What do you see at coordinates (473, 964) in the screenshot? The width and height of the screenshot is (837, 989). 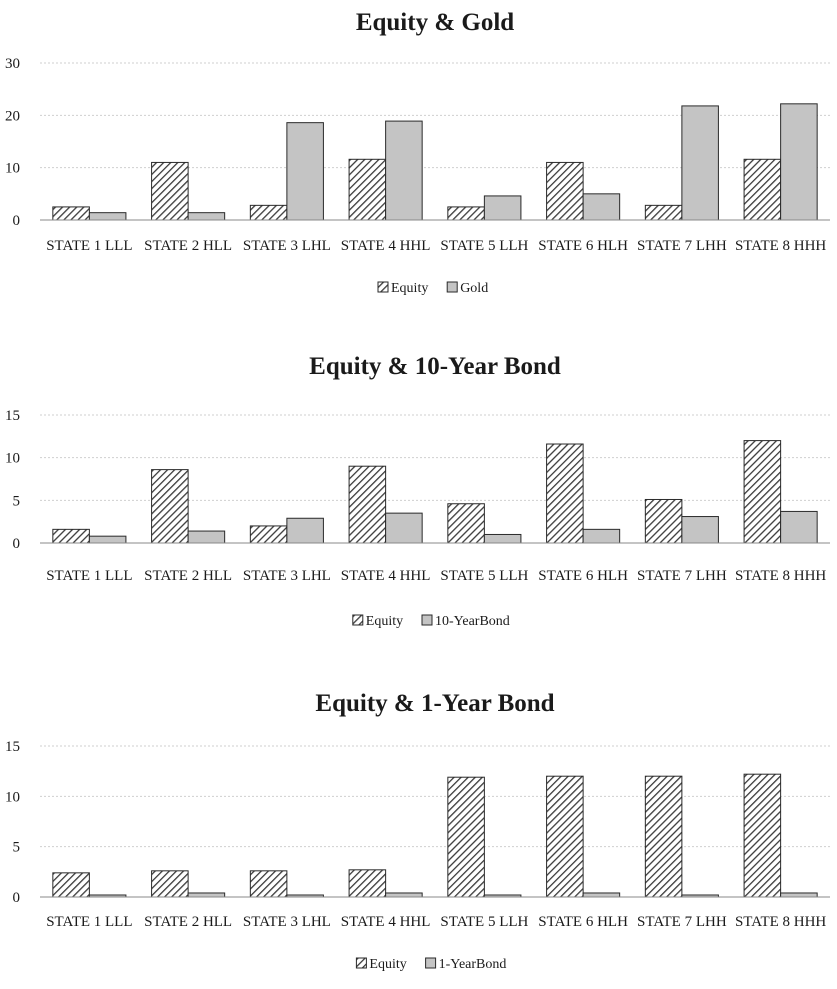 I see `legend-label: 1-YearBond` at bounding box center [473, 964].